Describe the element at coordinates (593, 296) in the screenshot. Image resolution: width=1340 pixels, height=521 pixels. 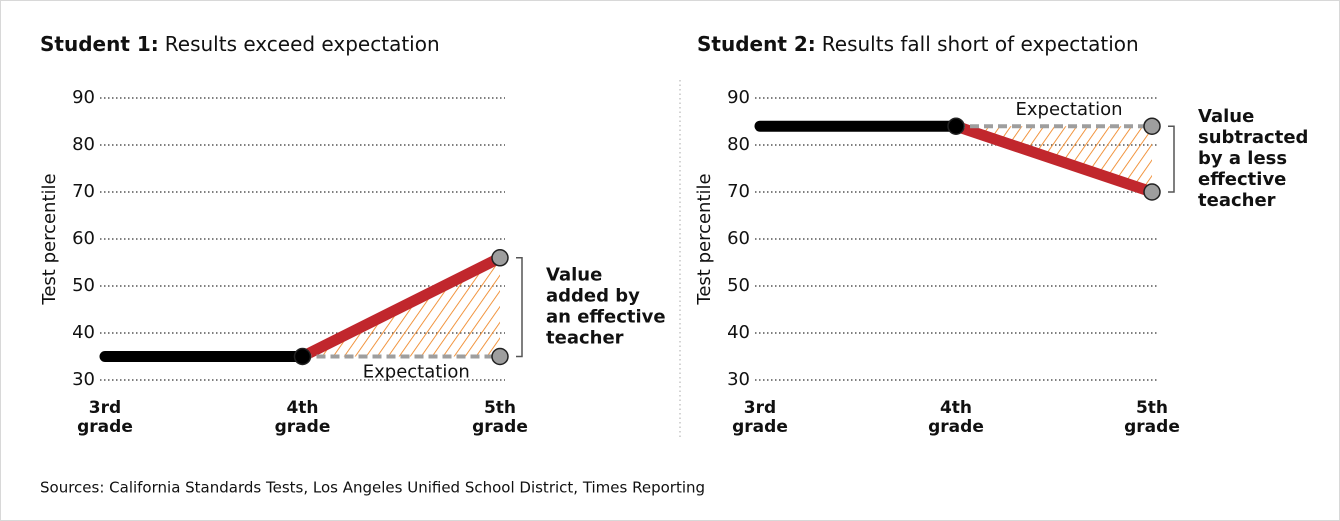
I see `annotation: added by` at that location.